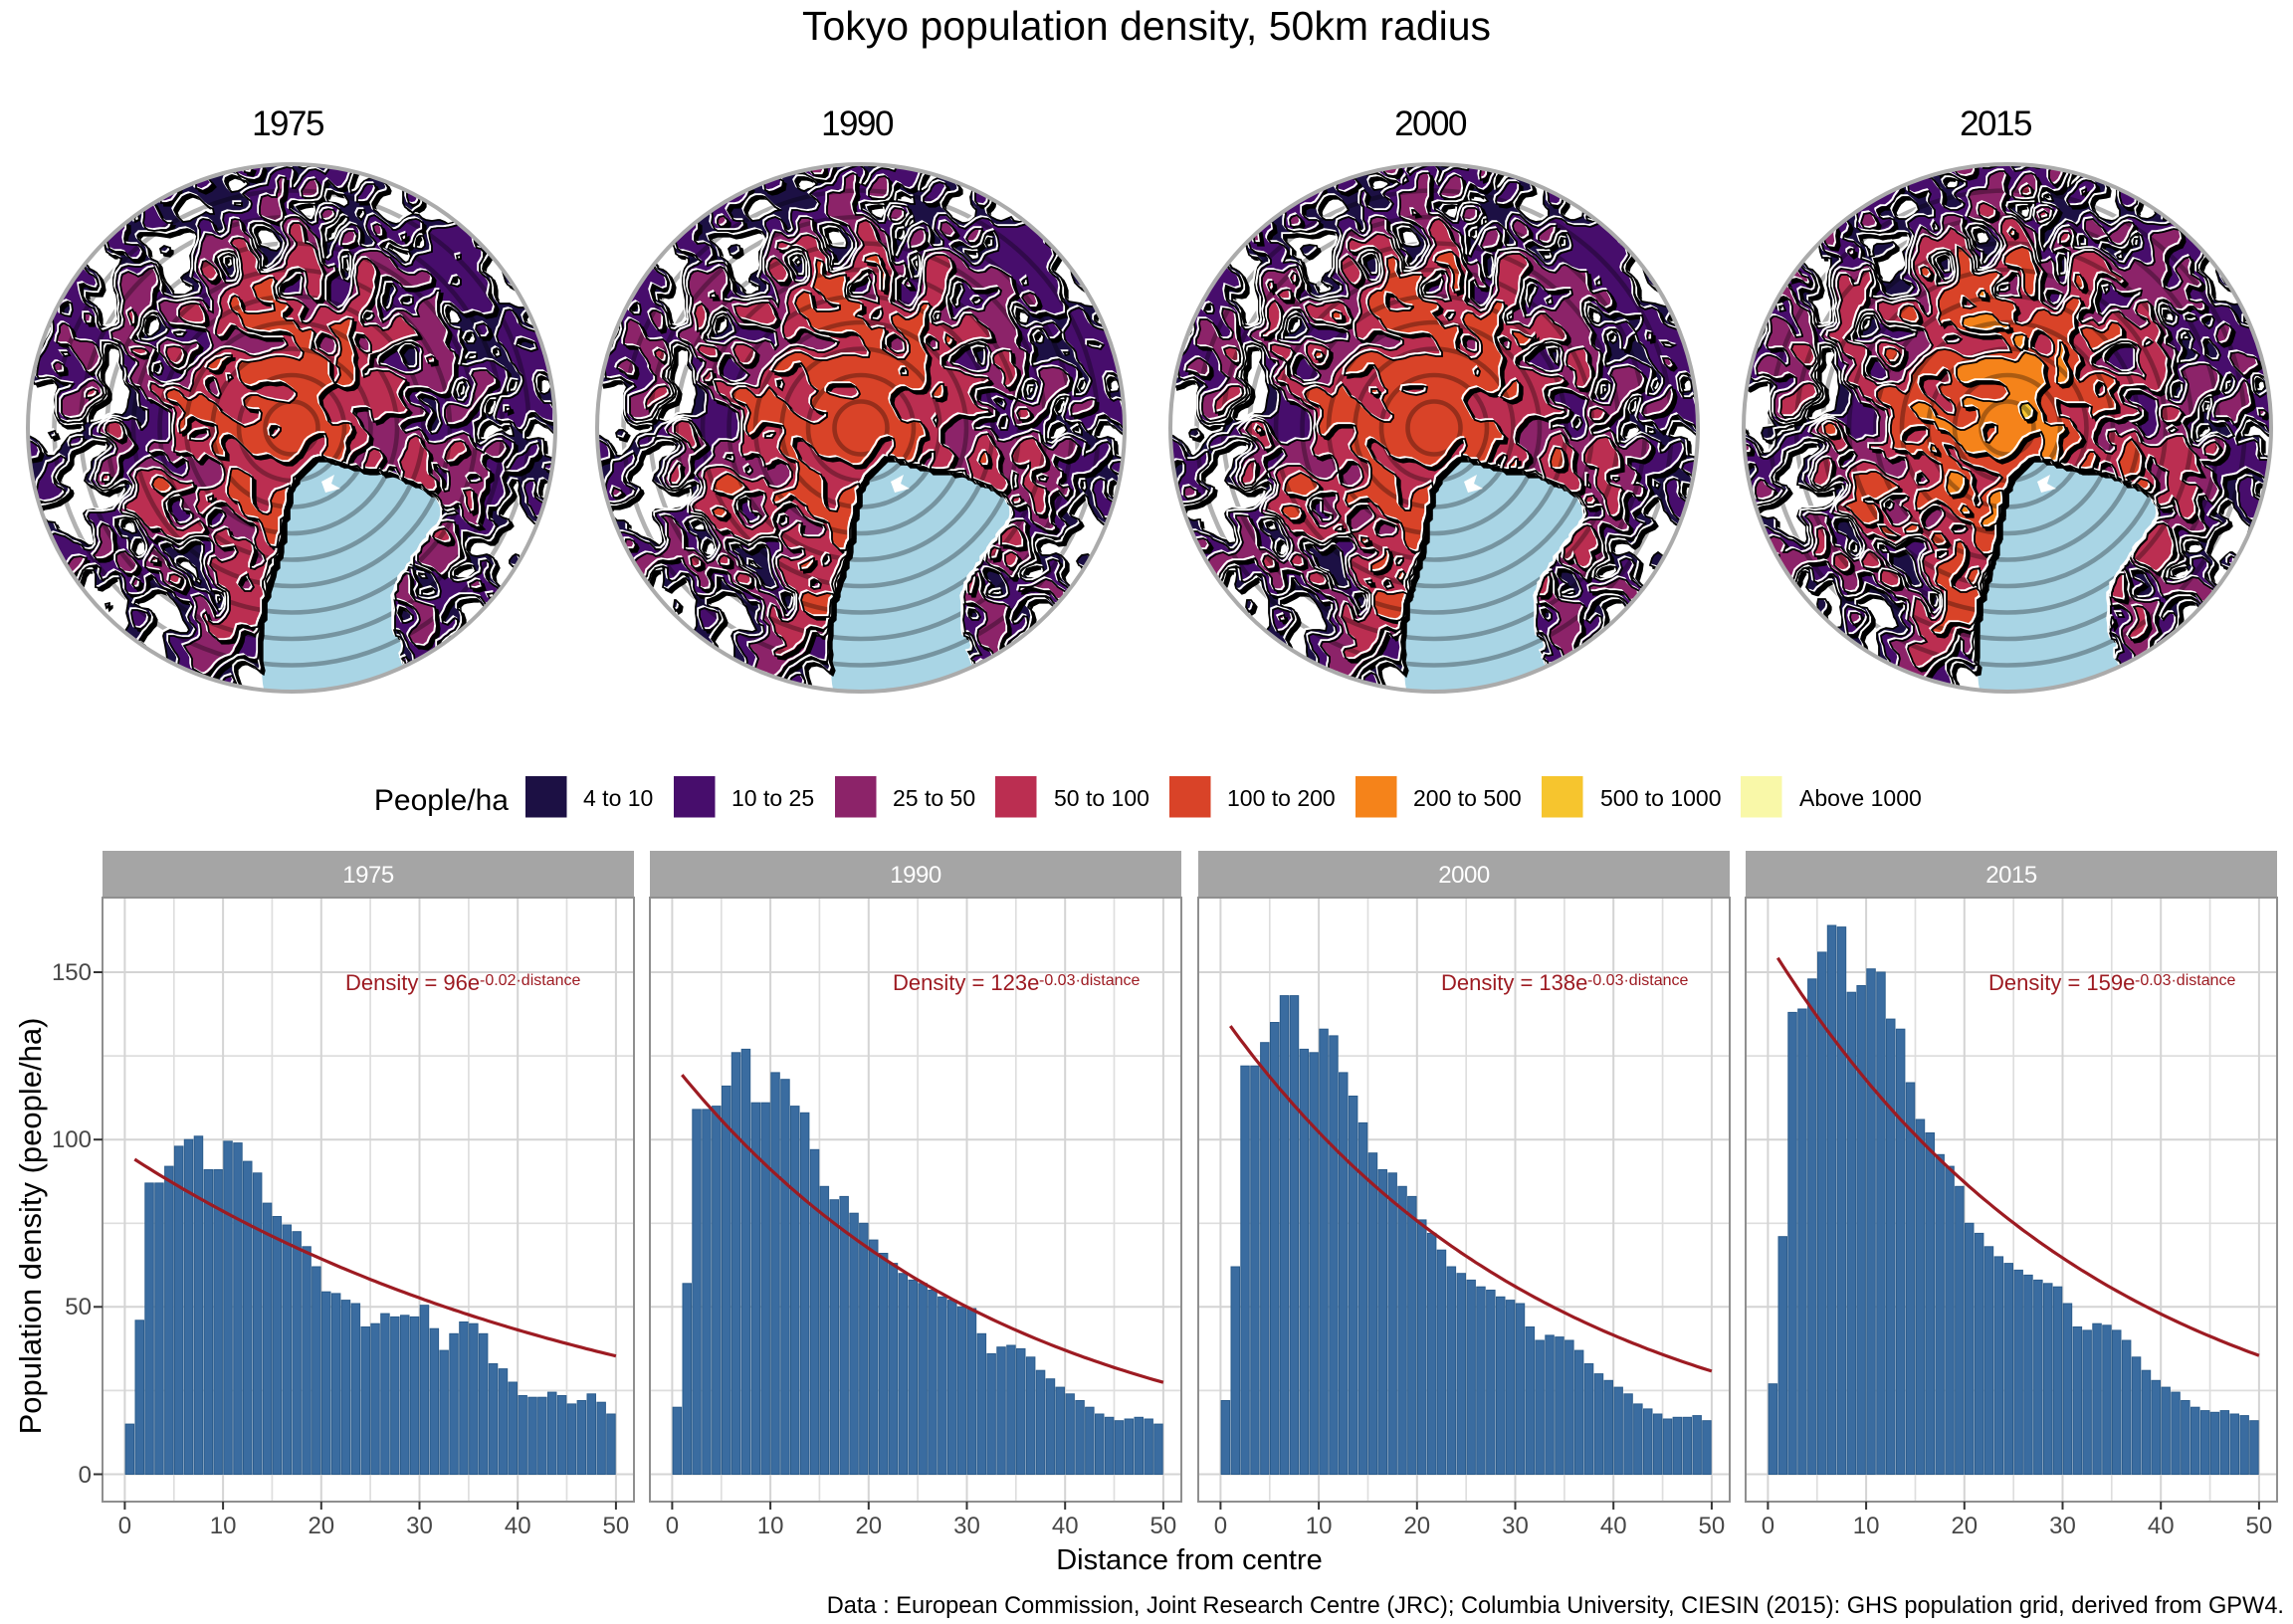 The width and height of the screenshot is (2293, 1624). Describe the element at coordinates (1661, 798) in the screenshot. I see `svg-text: 500 to 1000` at that location.